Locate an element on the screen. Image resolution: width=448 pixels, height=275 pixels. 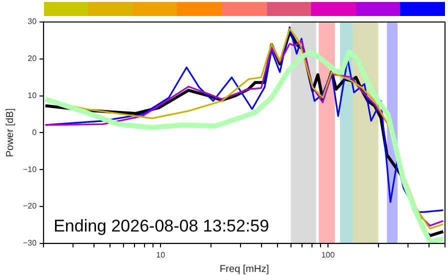
y-tick-label: −20 is located at coordinates (30, 206).